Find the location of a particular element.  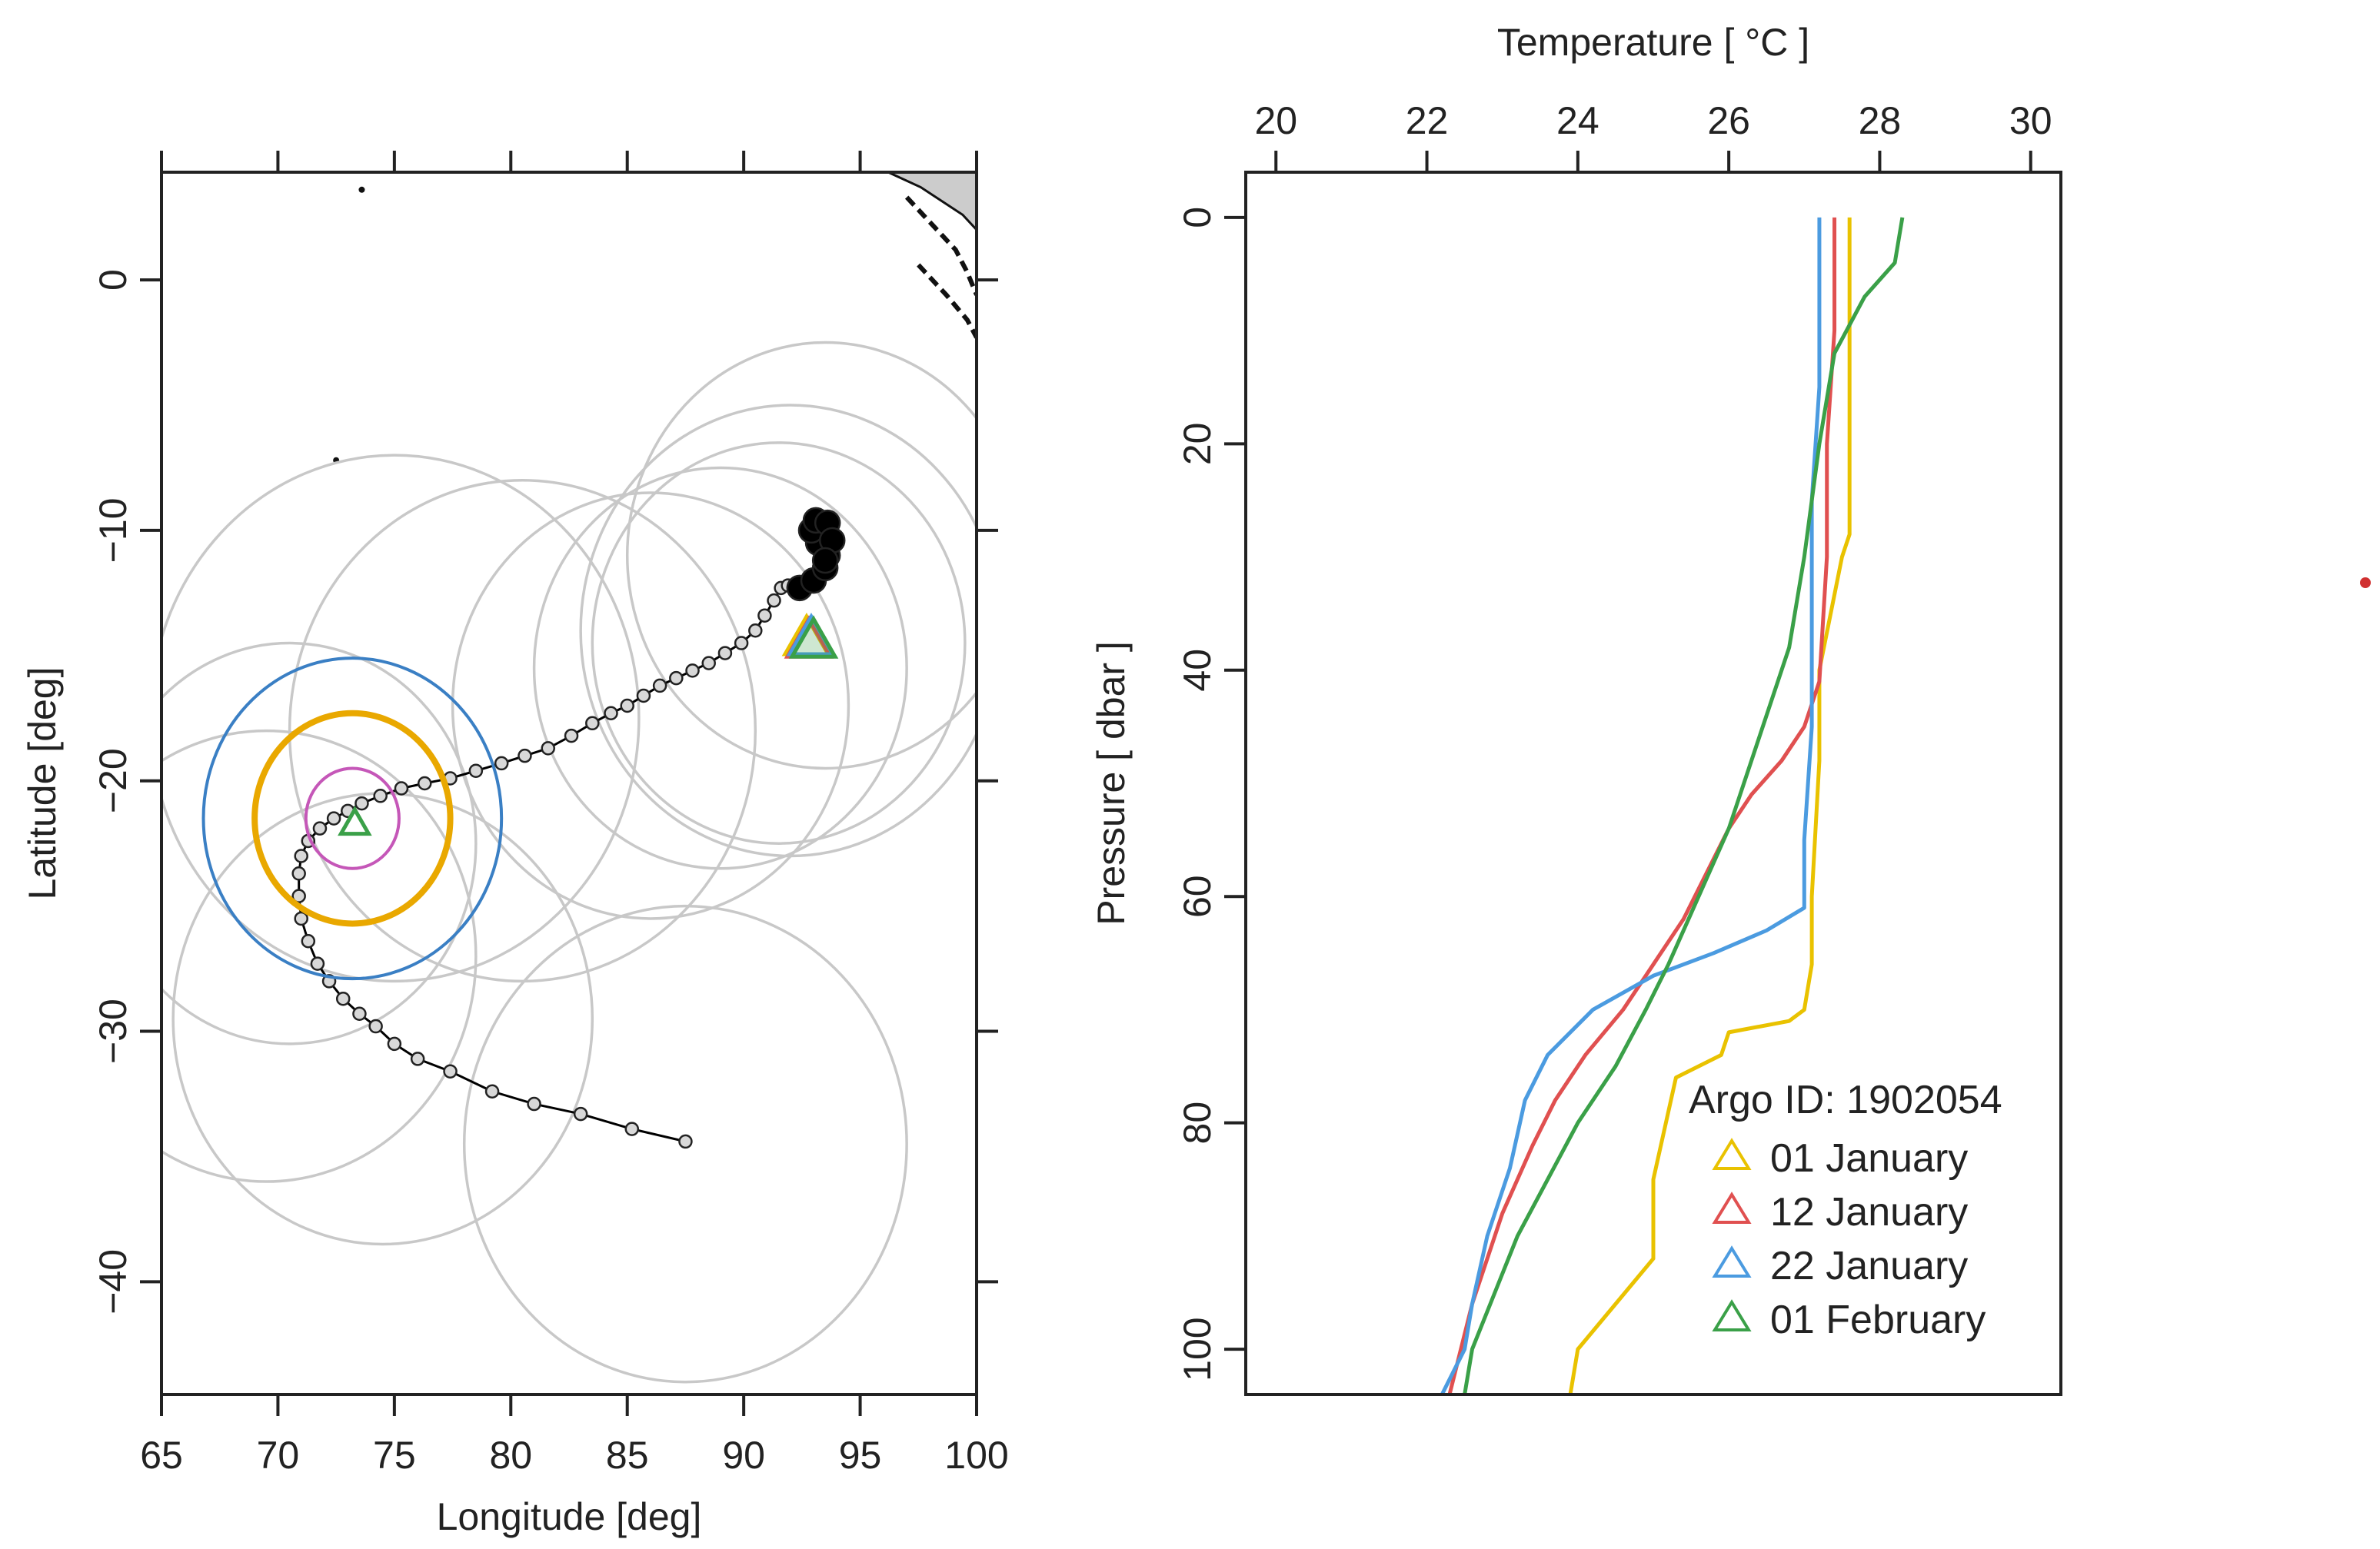

legend-entry-2: 22 January is located at coordinates (1869, 1266).